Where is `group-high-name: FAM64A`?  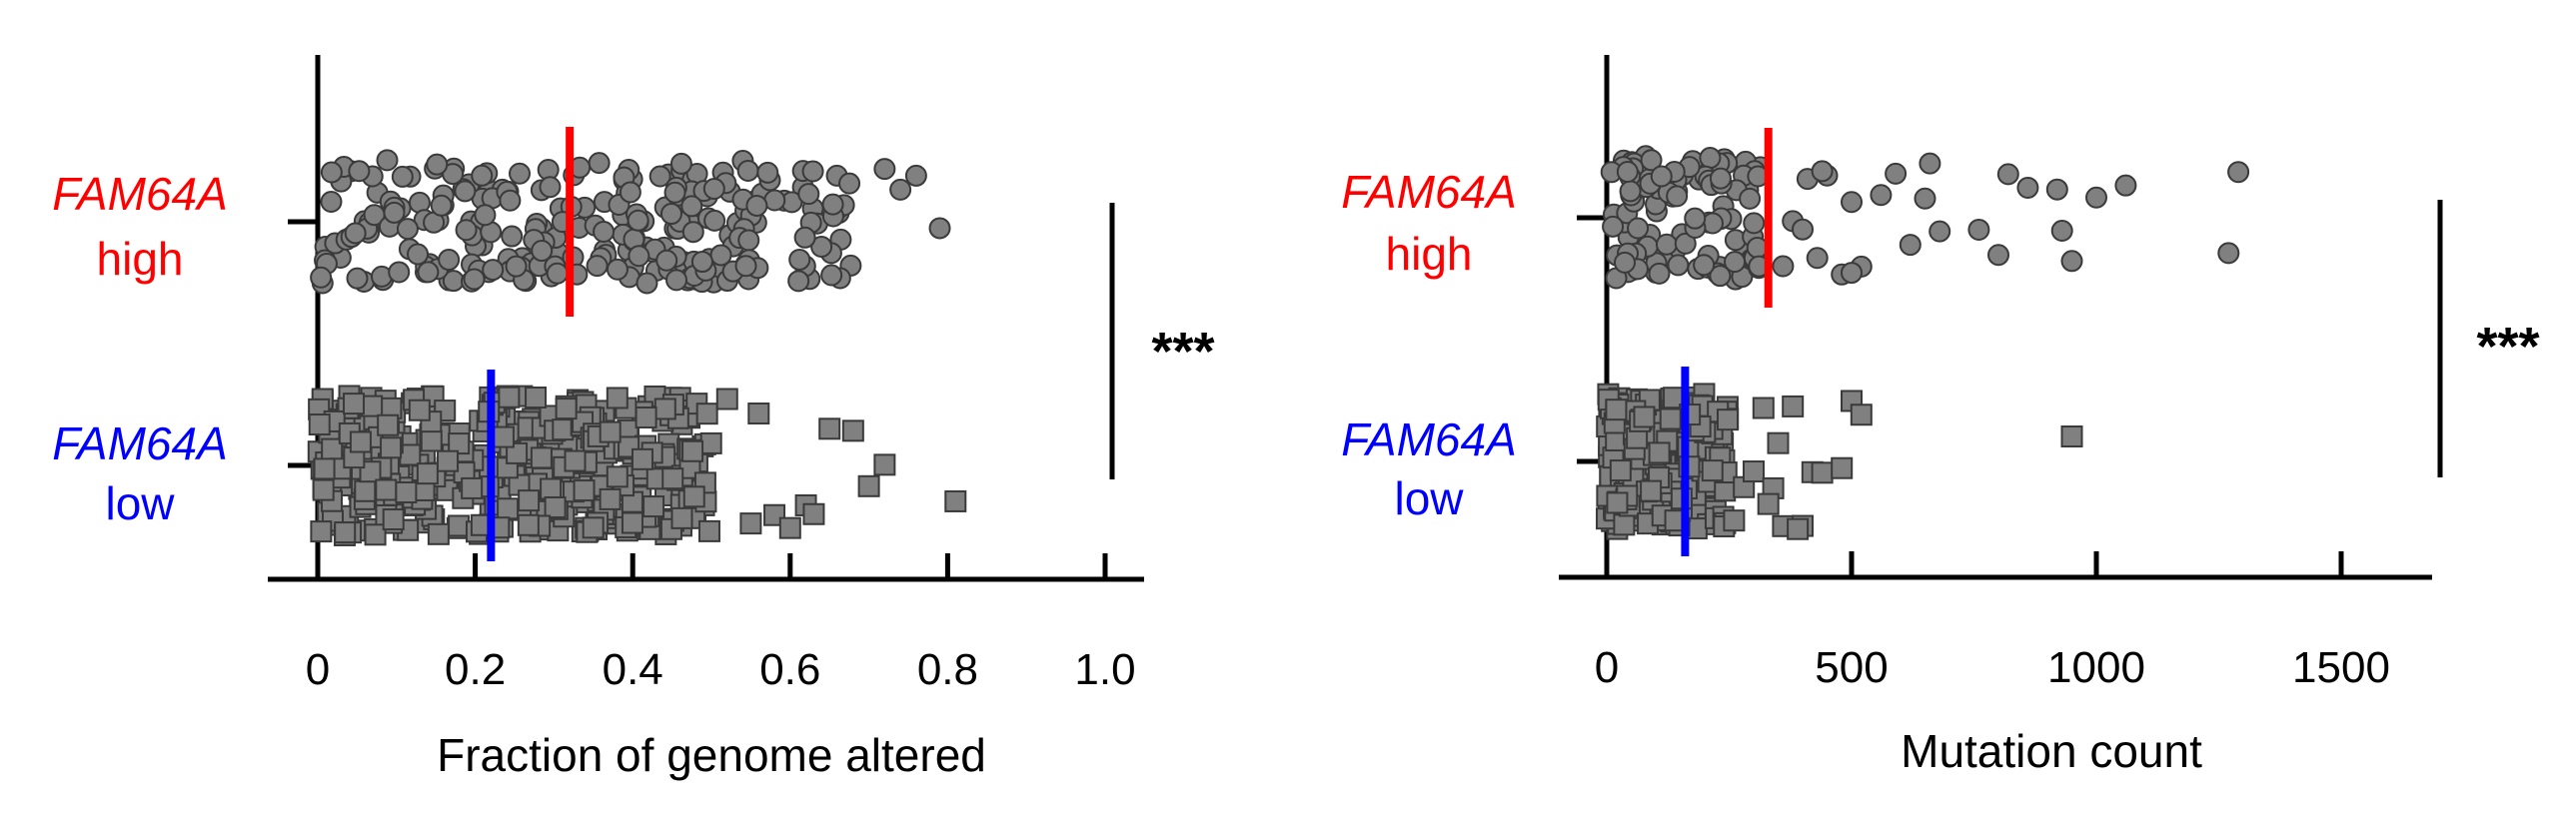 group-high-name: FAM64A is located at coordinates (140, 194).